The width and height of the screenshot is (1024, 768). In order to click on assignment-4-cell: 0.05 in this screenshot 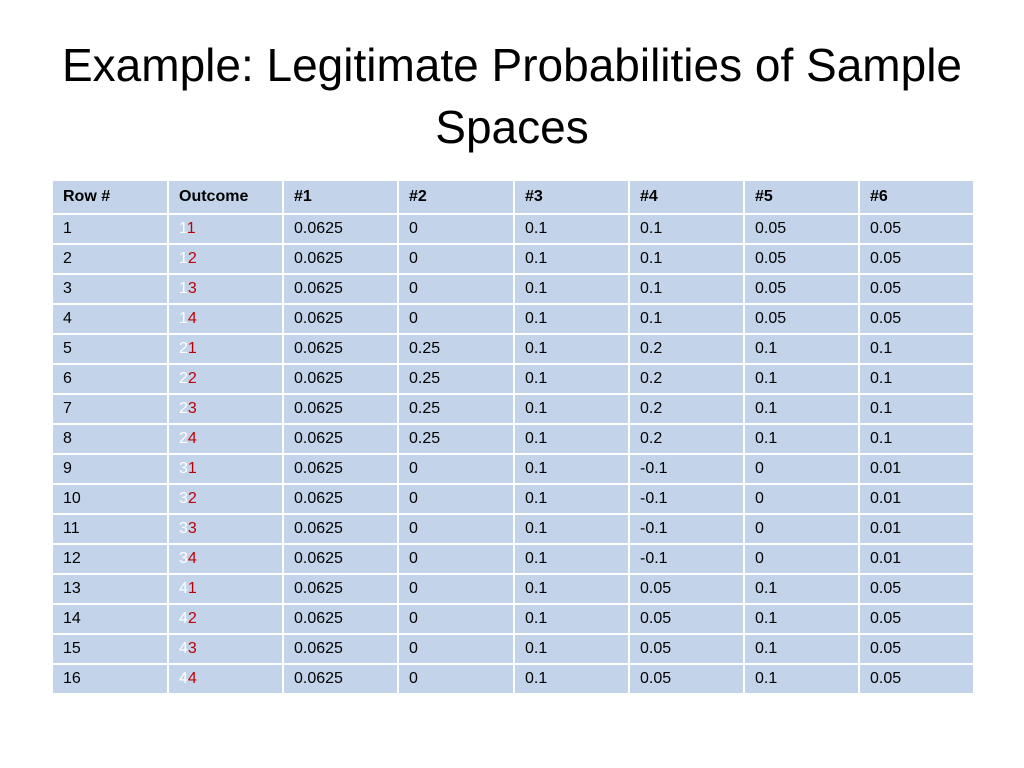, I will do `click(686, 589)`.